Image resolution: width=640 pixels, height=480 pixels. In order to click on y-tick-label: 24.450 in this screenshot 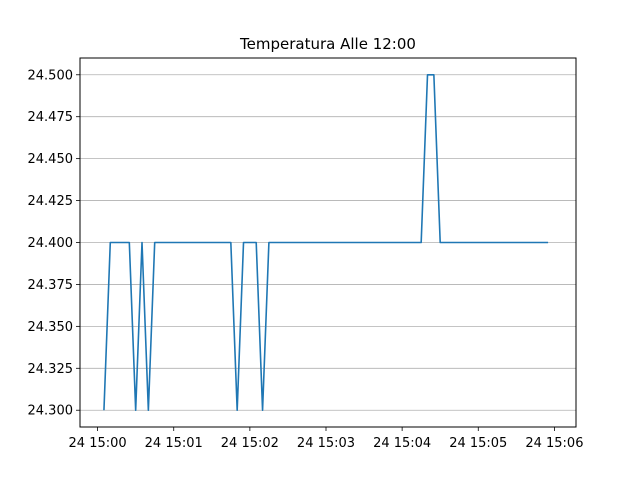, I will do `click(51, 159)`.